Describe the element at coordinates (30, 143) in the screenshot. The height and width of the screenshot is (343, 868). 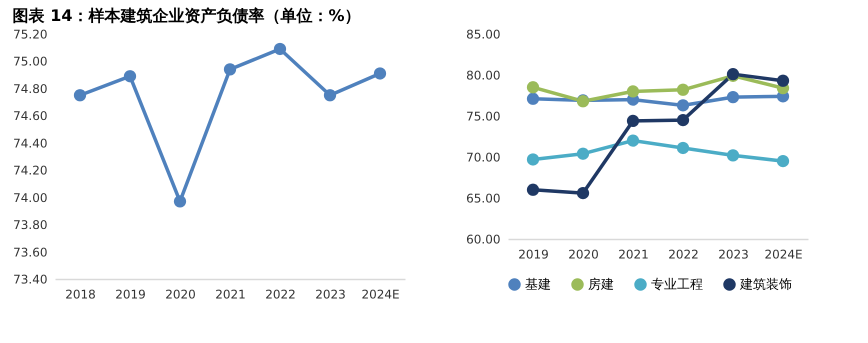
I see `y-tick-label: 74.40` at that location.